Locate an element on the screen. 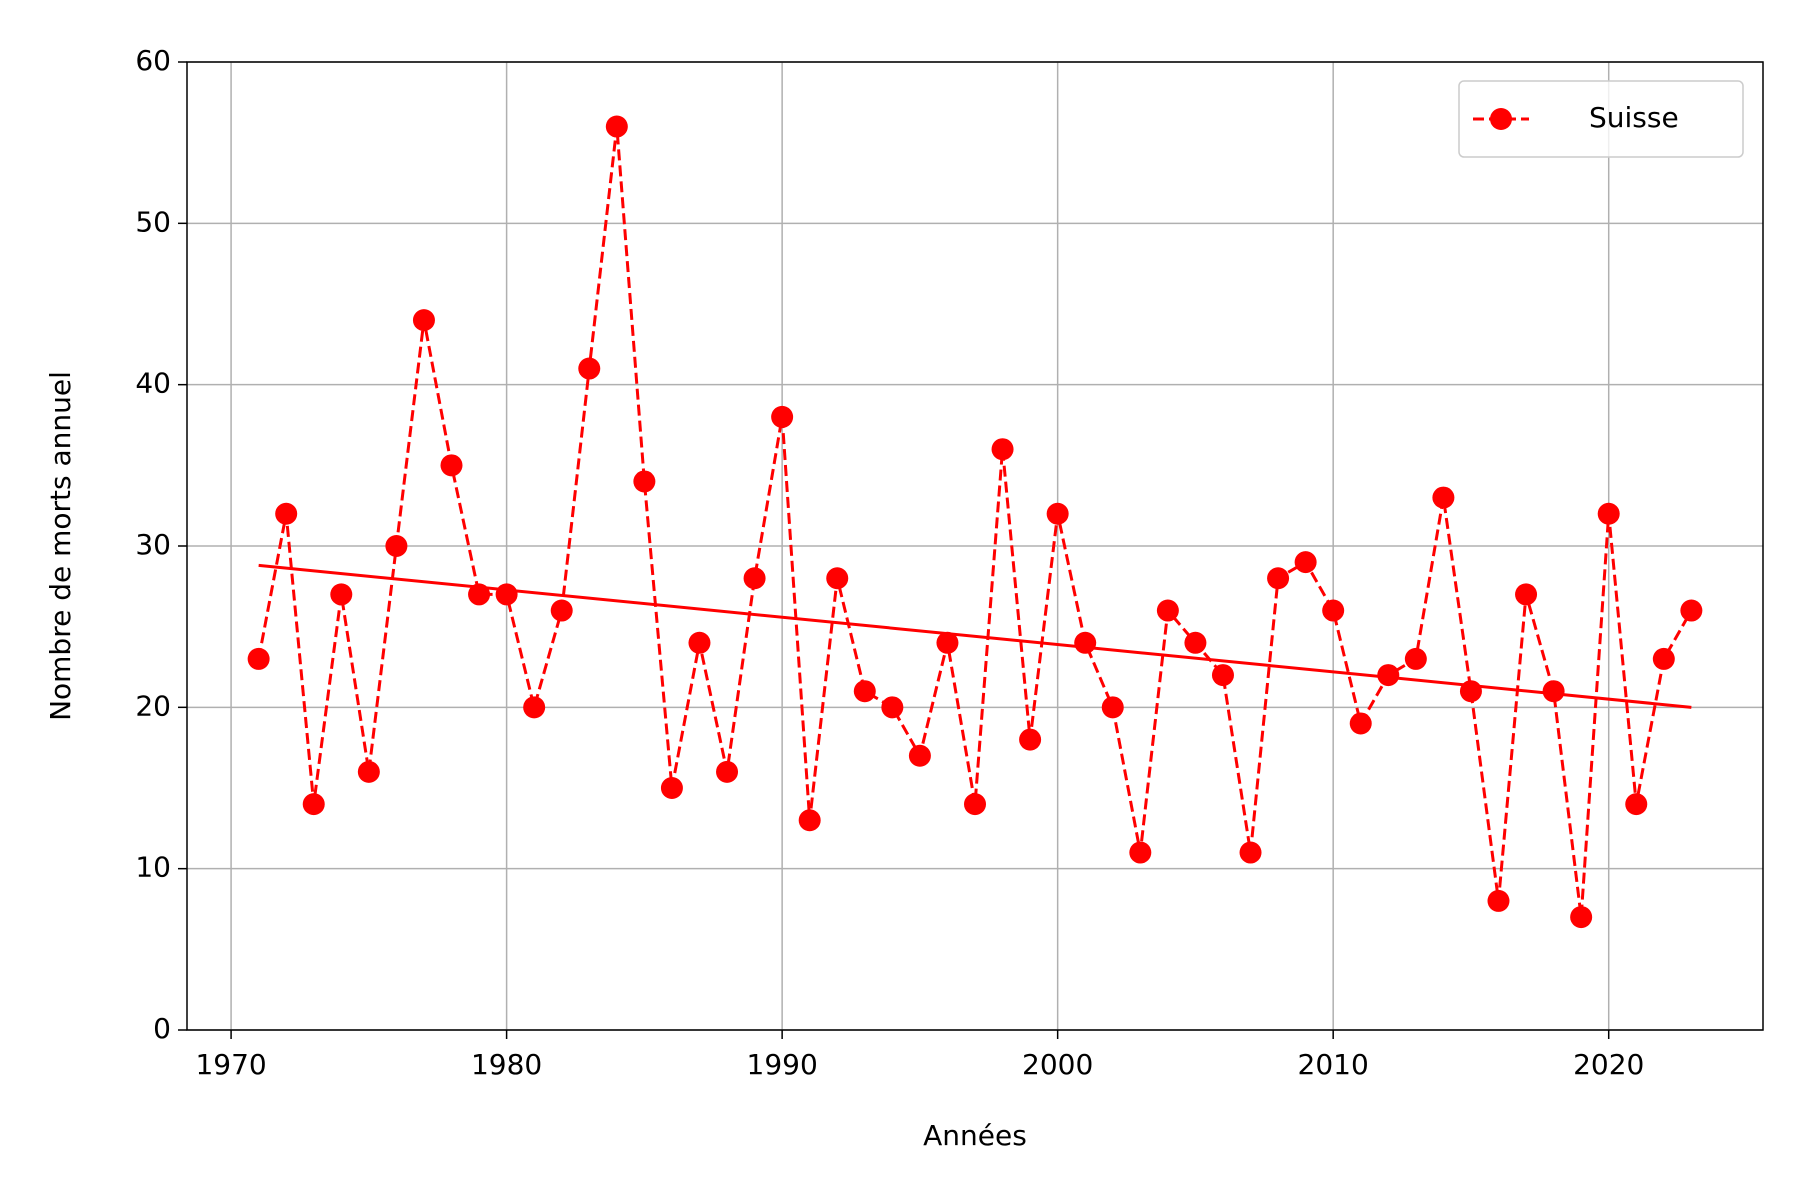 This screenshot has height=1200, width=1800. x-tick-label: 2000 is located at coordinates (1057, 1064).